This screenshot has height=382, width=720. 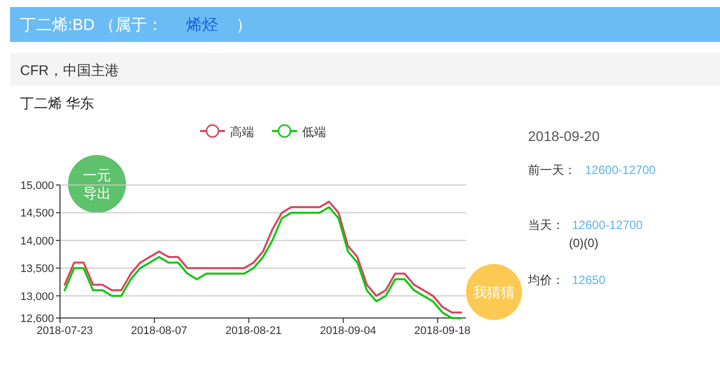 What do you see at coordinates (253, 331) in the screenshot?
I see `x-tick-label: 2018-08-21` at bounding box center [253, 331].